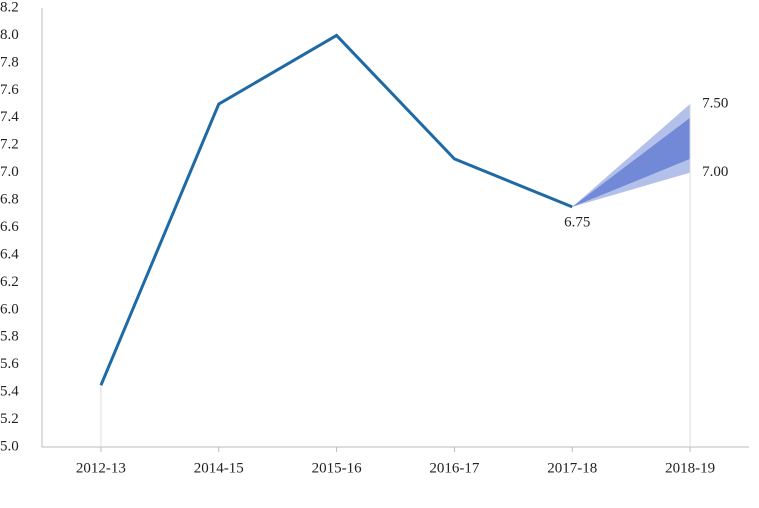 The height and width of the screenshot is (508, 759). I want to click on y-tick-label: 7.2, so click(9, 145).